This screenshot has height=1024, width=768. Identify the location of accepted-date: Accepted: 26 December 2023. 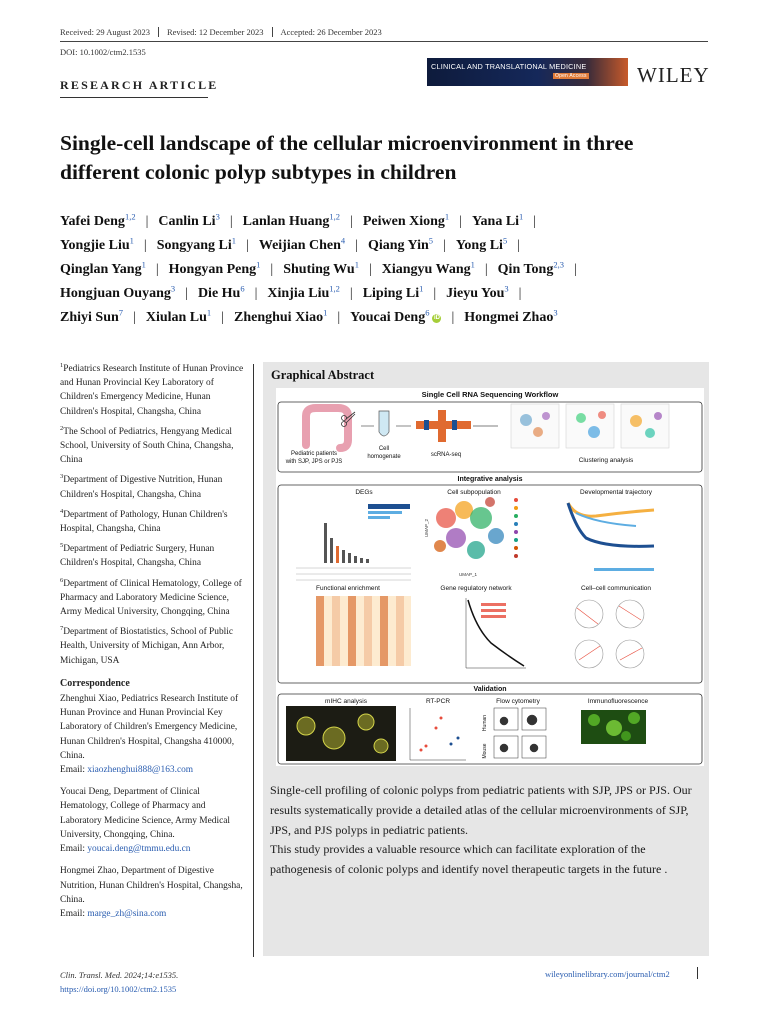
(331, 32).